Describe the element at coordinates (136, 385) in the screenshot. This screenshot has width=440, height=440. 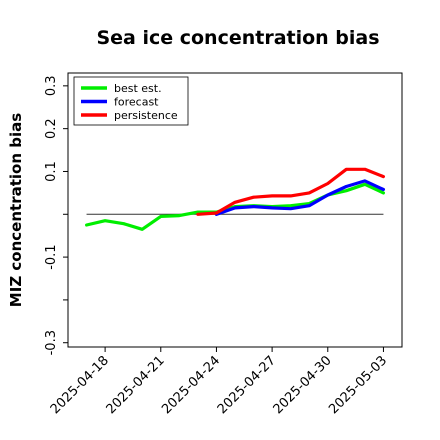
I see `x-tick-label: 2025-04-21` at that location.